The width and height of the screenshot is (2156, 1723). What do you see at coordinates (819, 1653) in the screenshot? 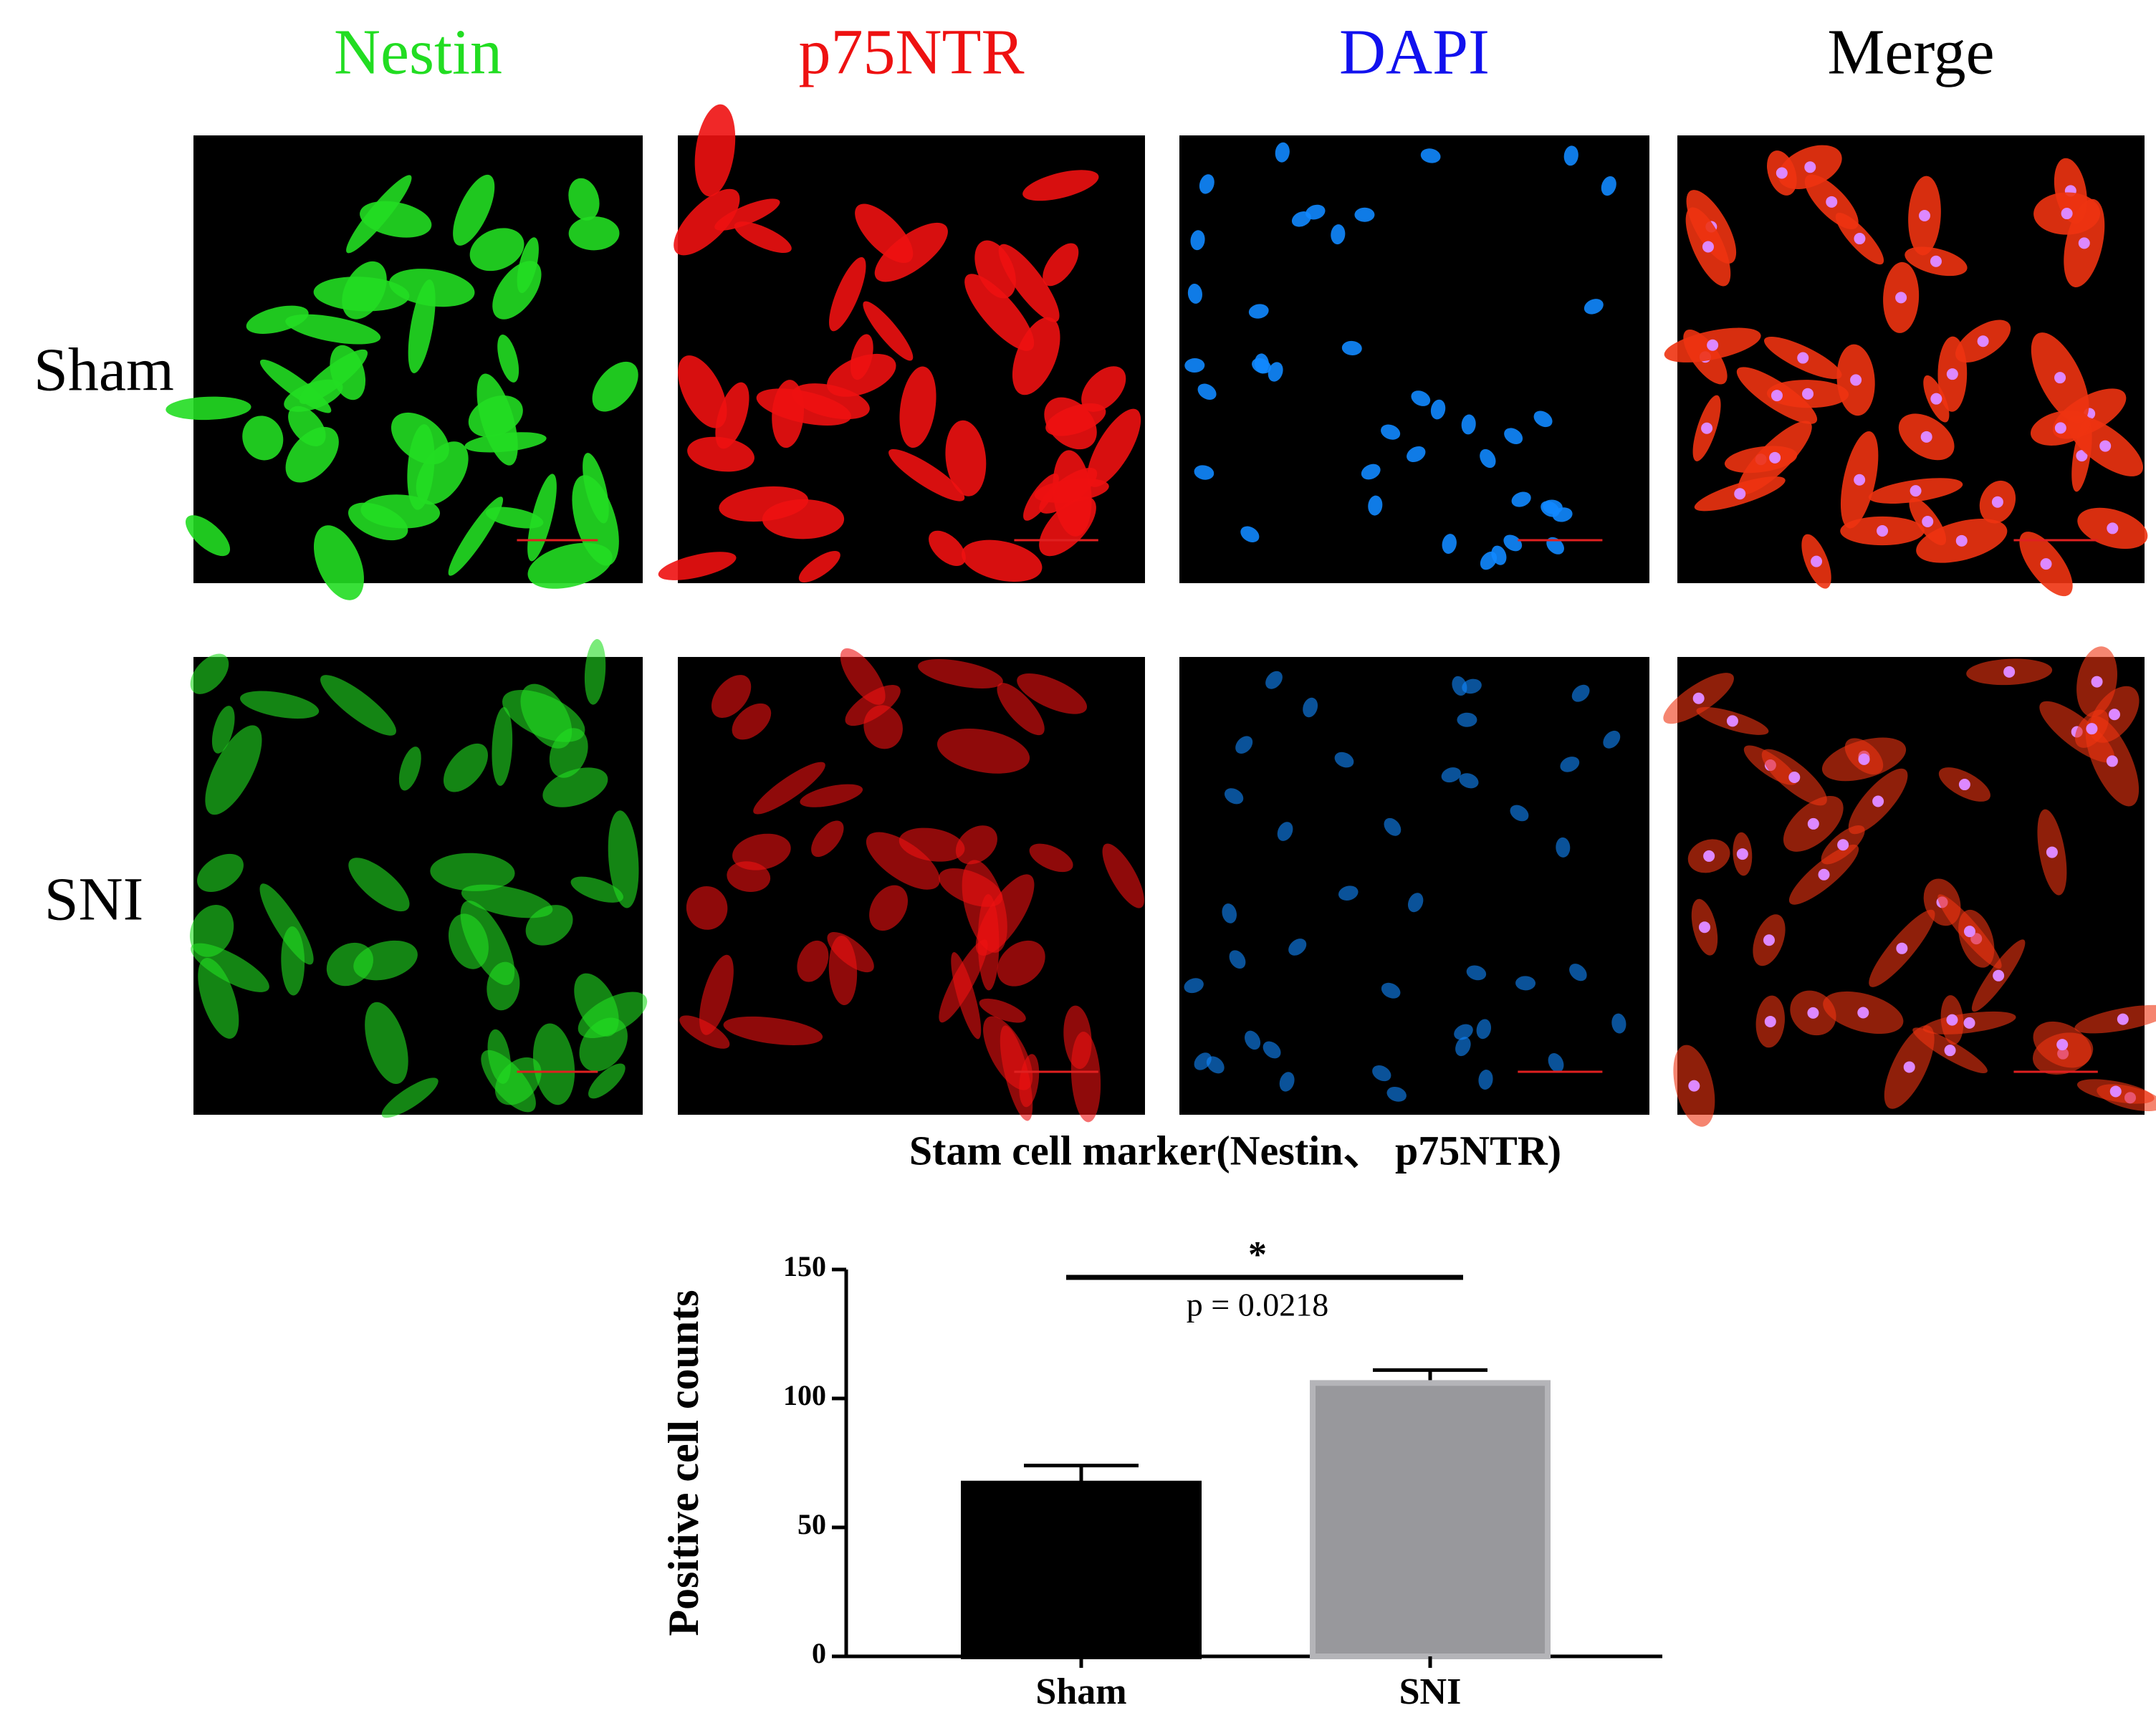
I see `y-tick-label: 0` at bounding box center [819, 1653].